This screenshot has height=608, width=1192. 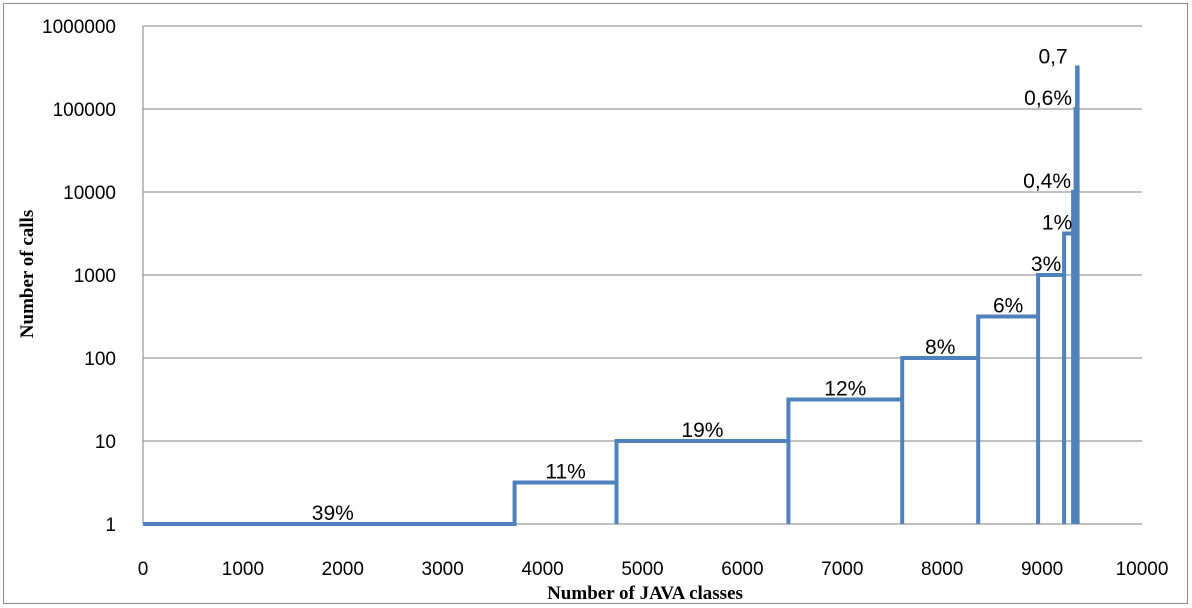 I want to click on y-tick-label: 10000, so click(x=89, y=193).